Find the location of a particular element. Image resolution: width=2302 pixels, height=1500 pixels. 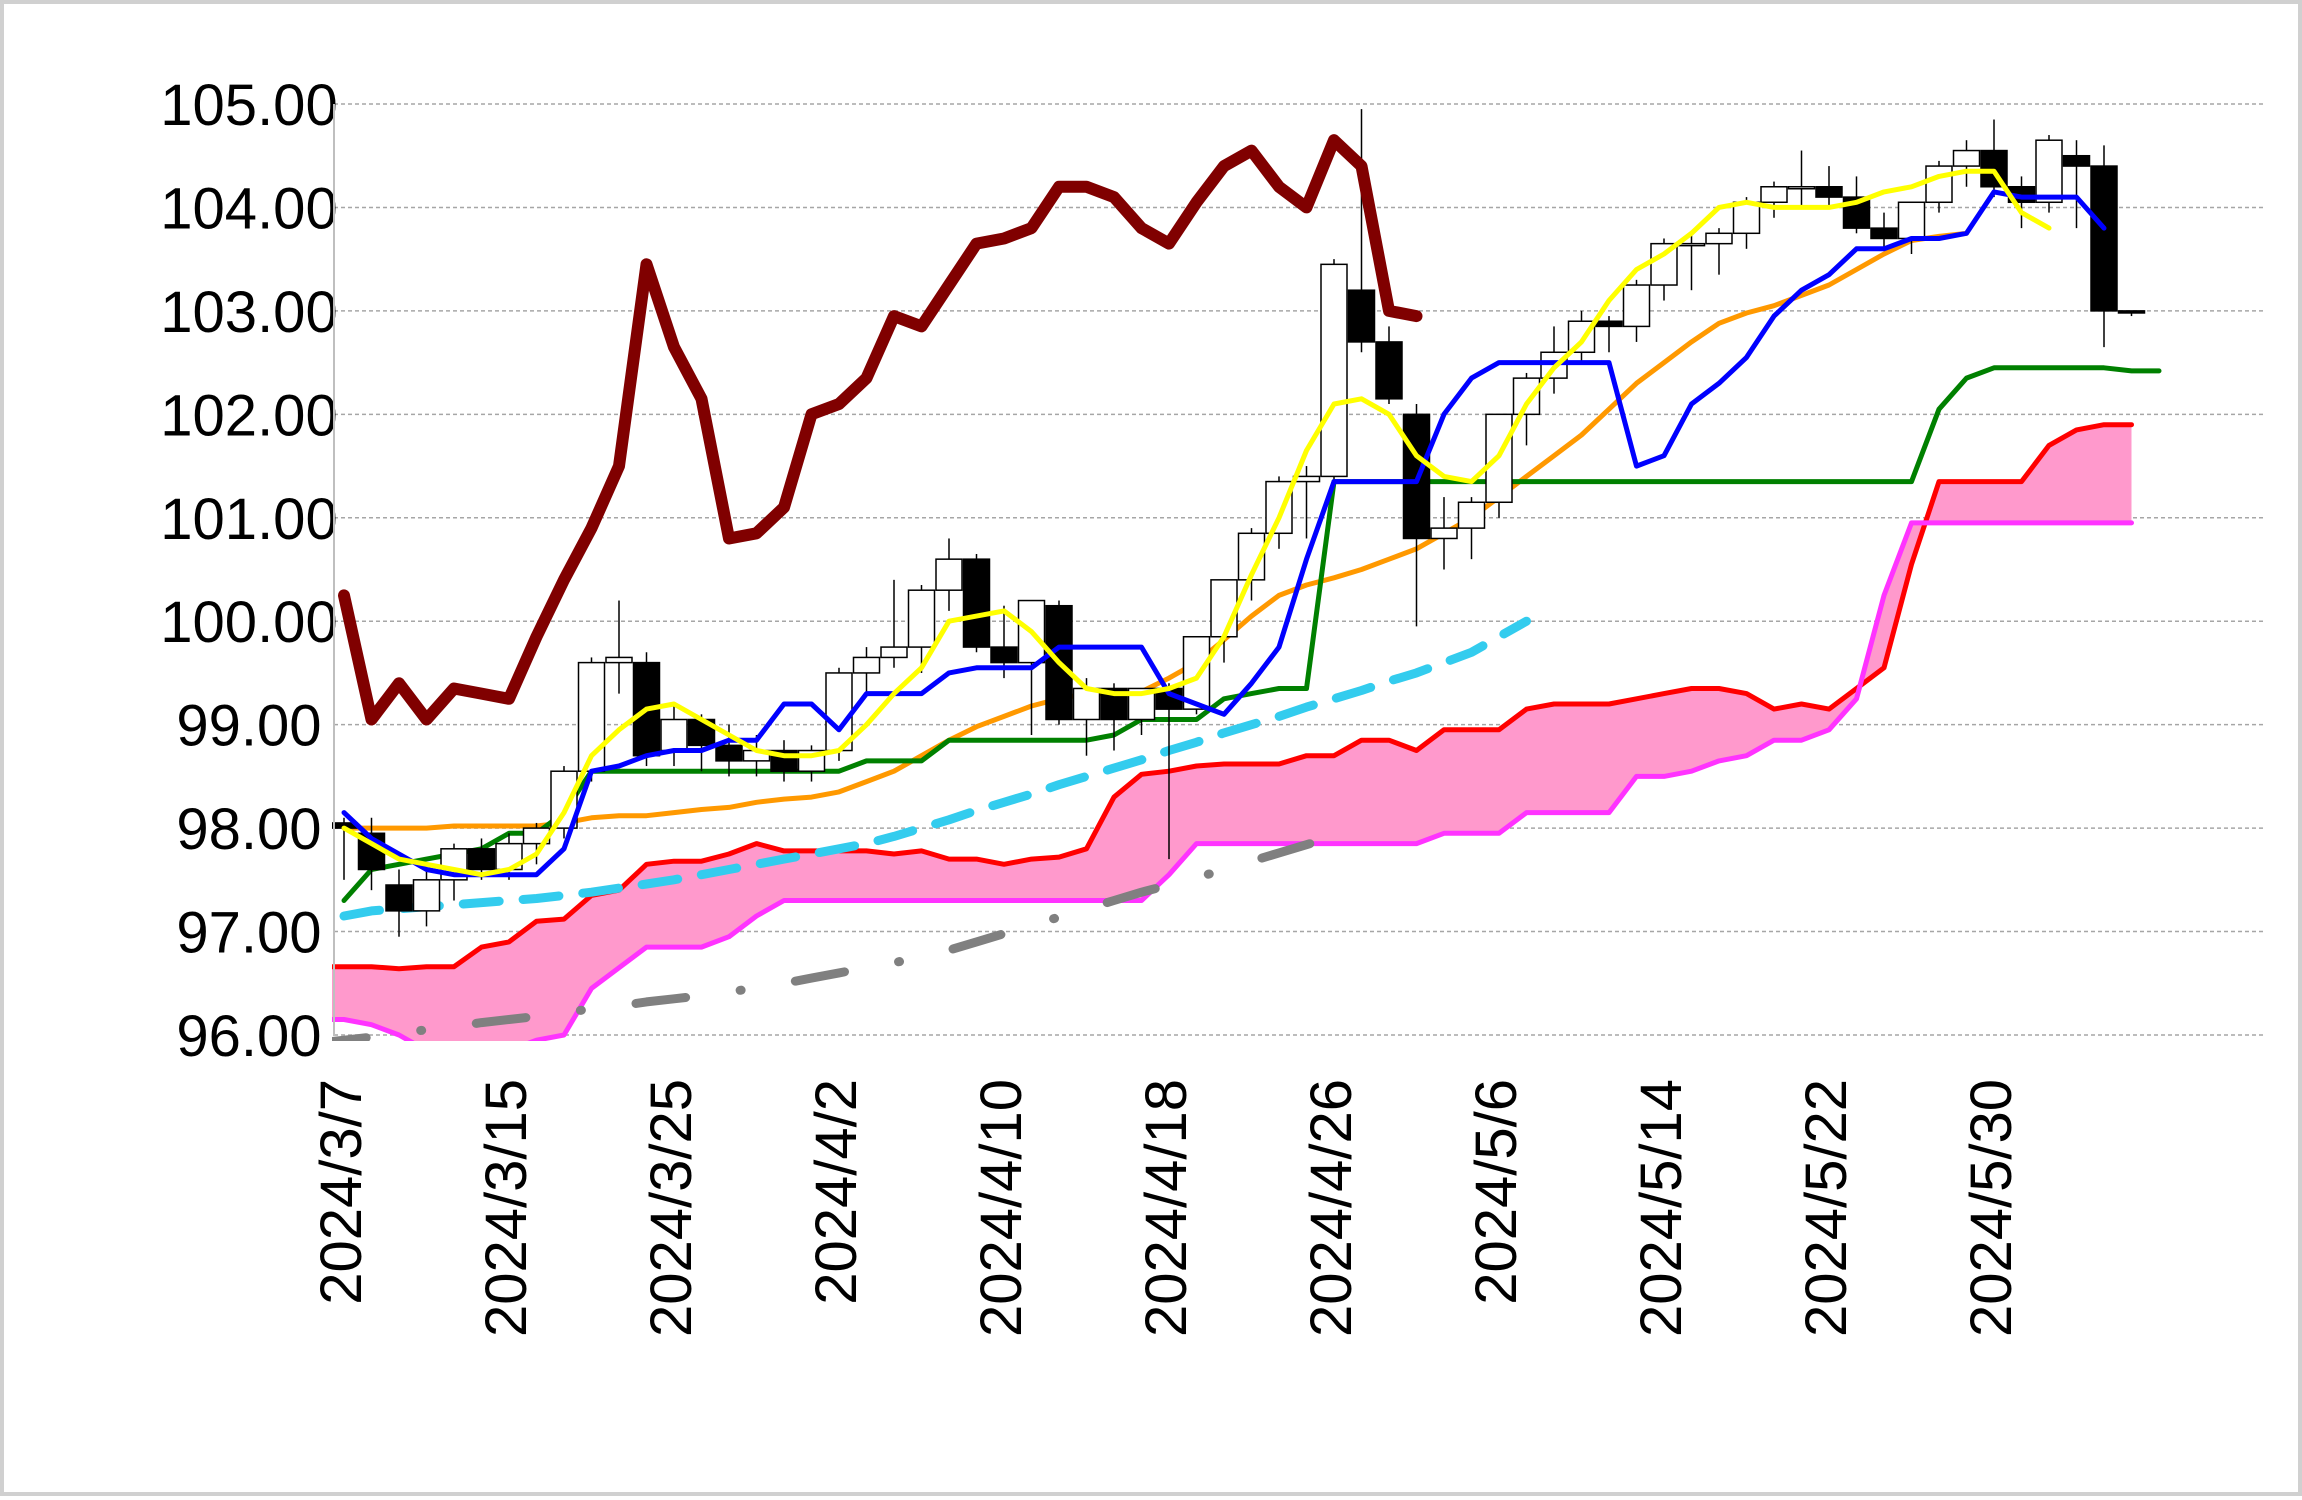

long-moving-average-line is located at coordinates (835, 936).